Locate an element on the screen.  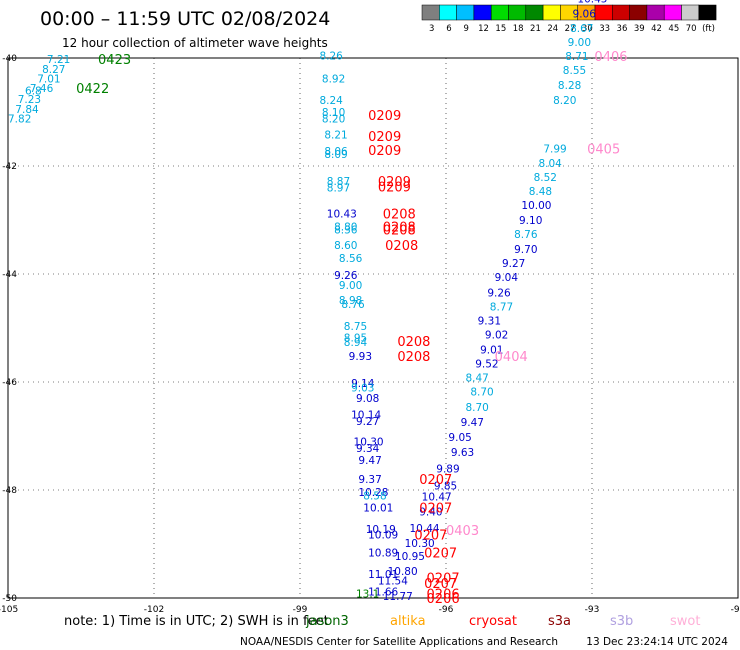
scale-label: 33 is located at coordinates (604, 29).